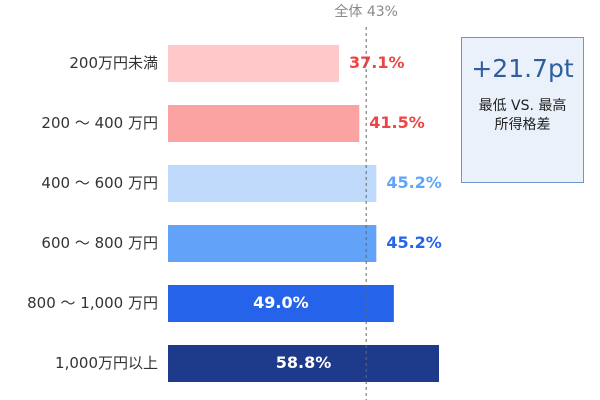 This screenshot has height=400, width=600. Describe the element at coordinates (397, 122) in the screenshot. I see `value-label-1: 41.5%` at that location.